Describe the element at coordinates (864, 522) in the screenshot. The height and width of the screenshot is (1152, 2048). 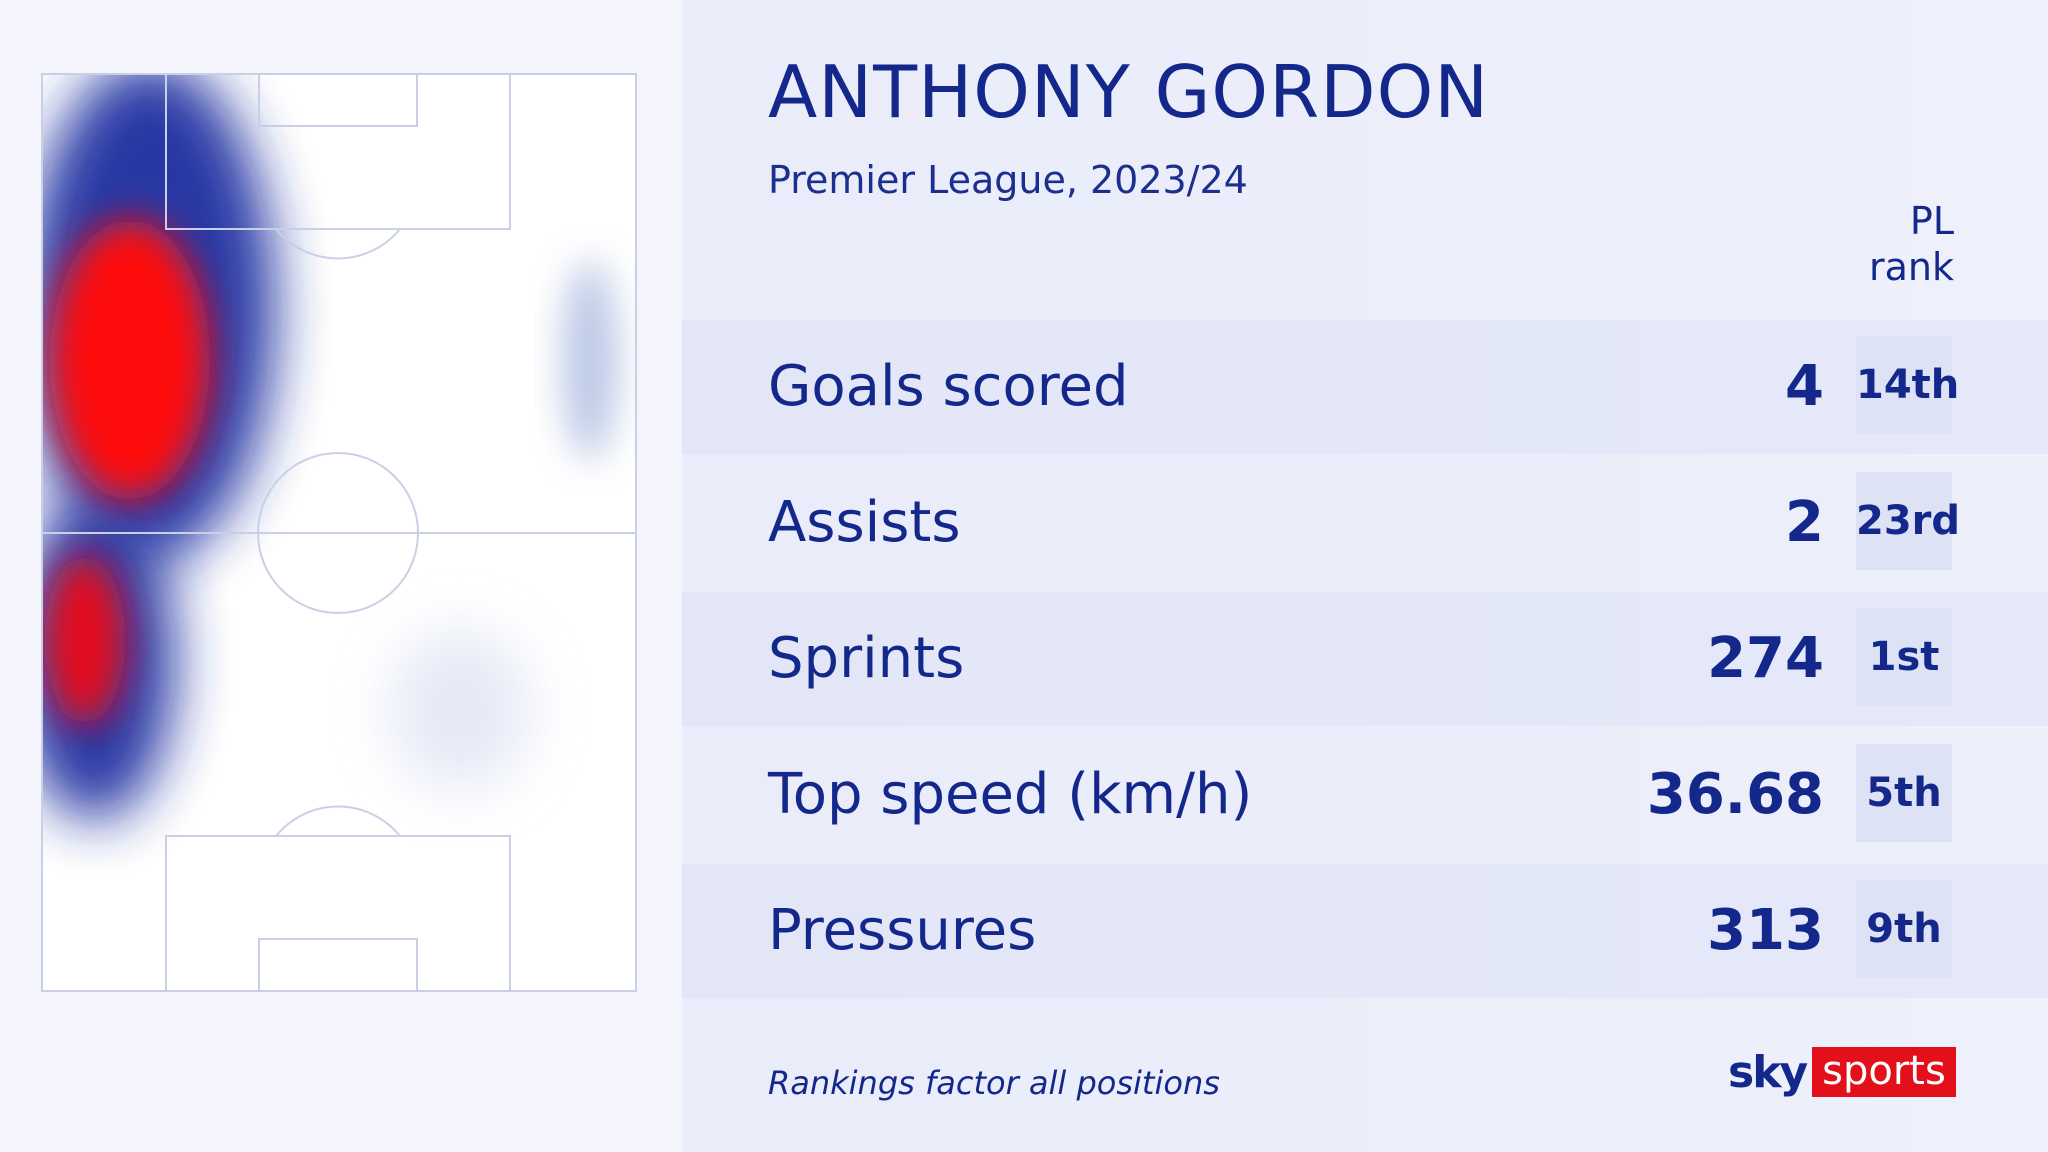
I see `stat-label: Assists` at that location.